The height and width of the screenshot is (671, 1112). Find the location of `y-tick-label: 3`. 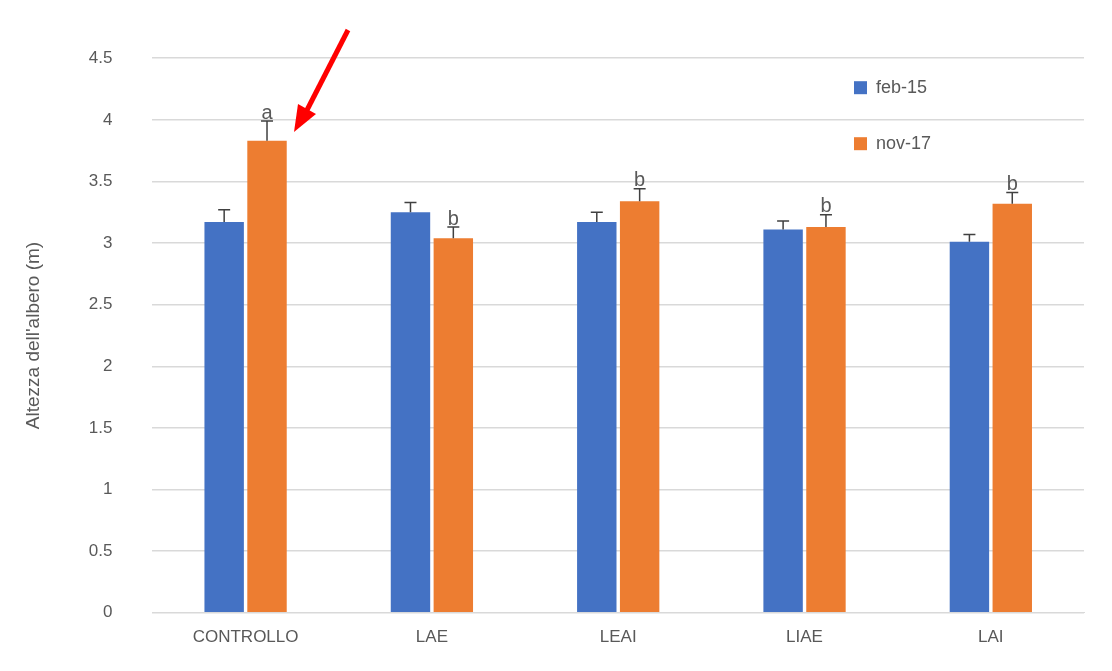

y-tick-label: 3 is located at coordinates (107, 242).